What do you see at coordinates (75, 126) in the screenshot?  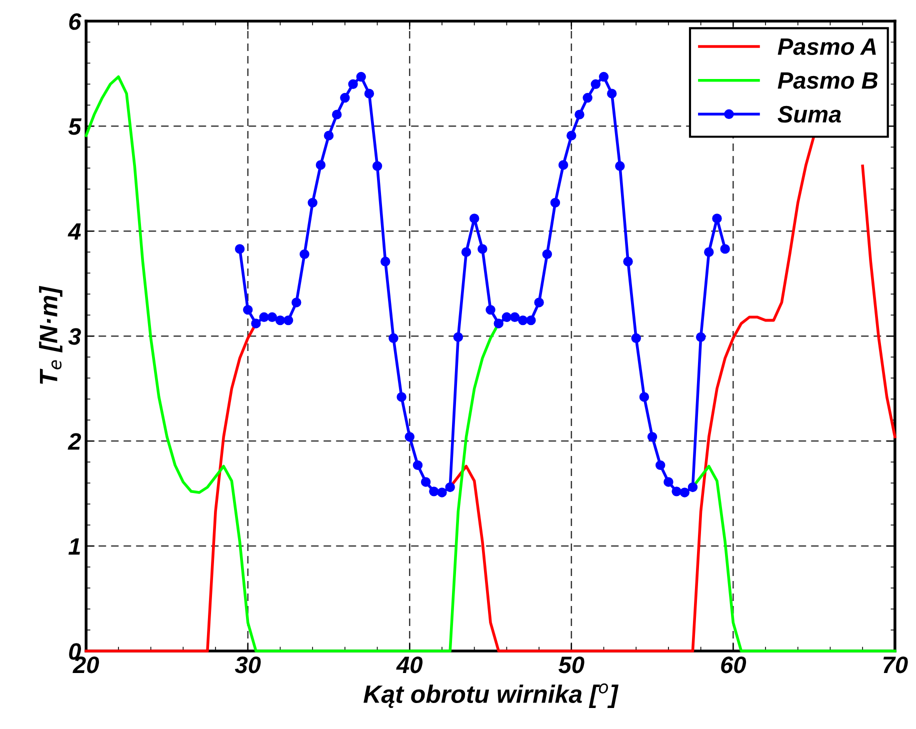 I see `y-tick-label: 5` at bounding box center [75, 126].